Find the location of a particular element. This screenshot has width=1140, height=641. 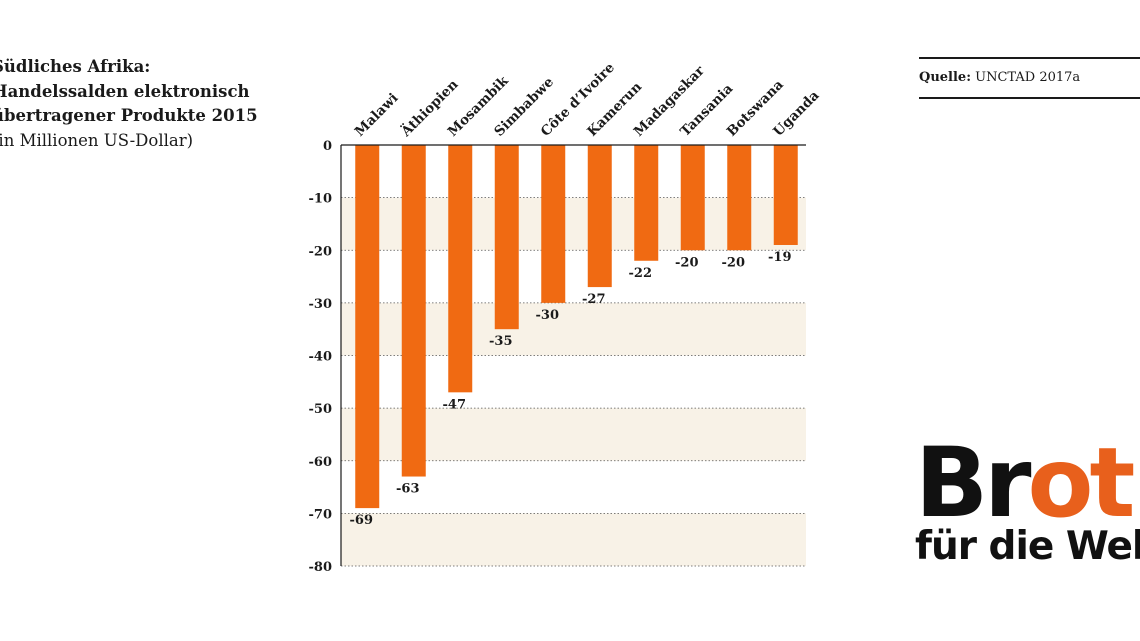

bar-value-label: -63 is located at coordinates (408, 489).